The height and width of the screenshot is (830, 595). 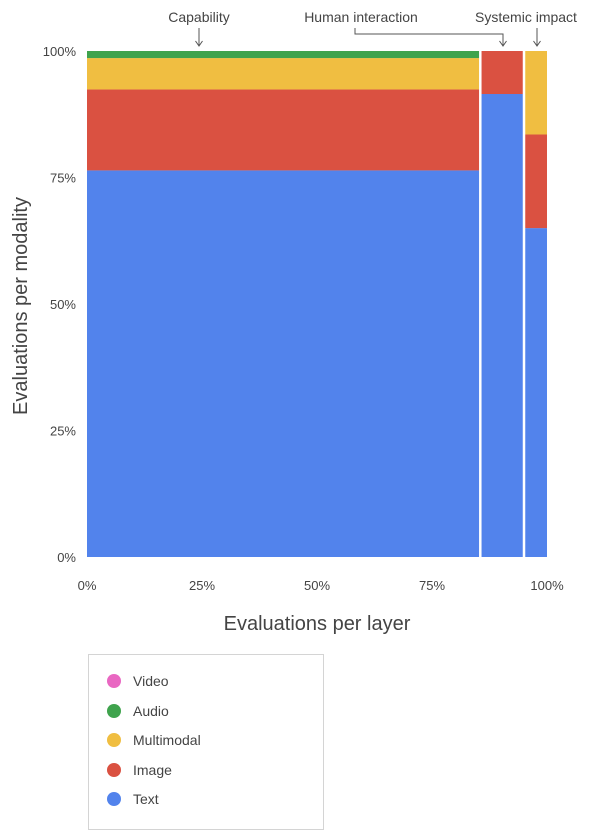 What do you see at coordinates (151, 710) in the screenshot?
I see `legend-label: Audio` at bounding box center [151, 710].